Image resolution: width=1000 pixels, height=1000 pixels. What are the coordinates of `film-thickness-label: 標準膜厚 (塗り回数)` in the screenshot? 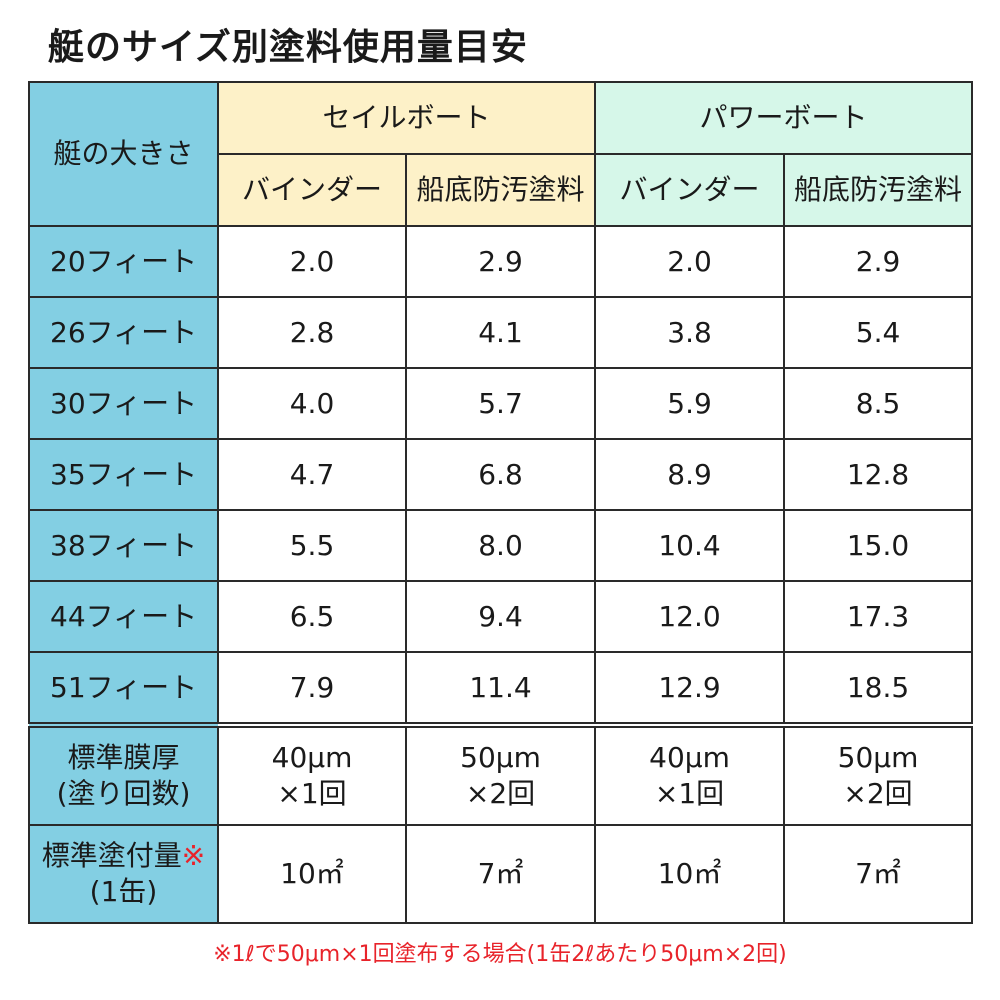 It's located at (123, 774).